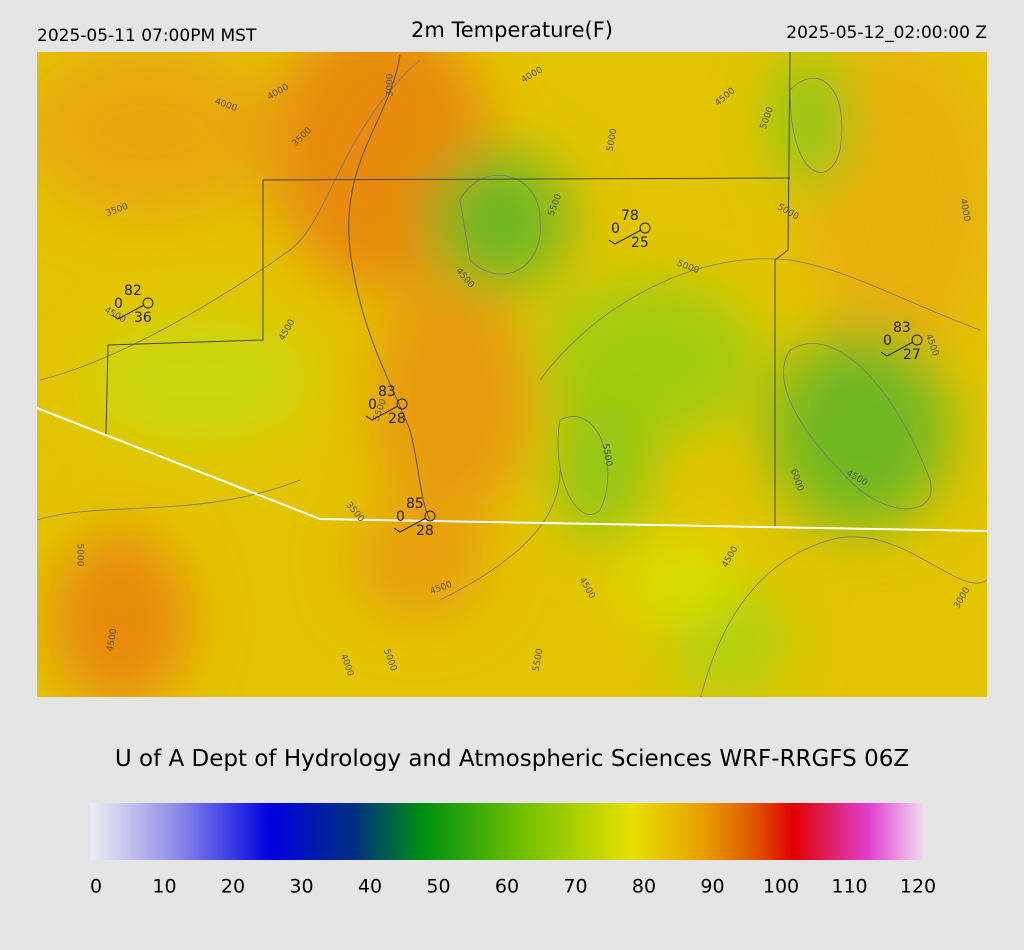 This screenshot has height=950, width=1024. Describe the element at coordinates (164, 887) in the screenshot. I see `colorbar-tick-label: 10` at that location.